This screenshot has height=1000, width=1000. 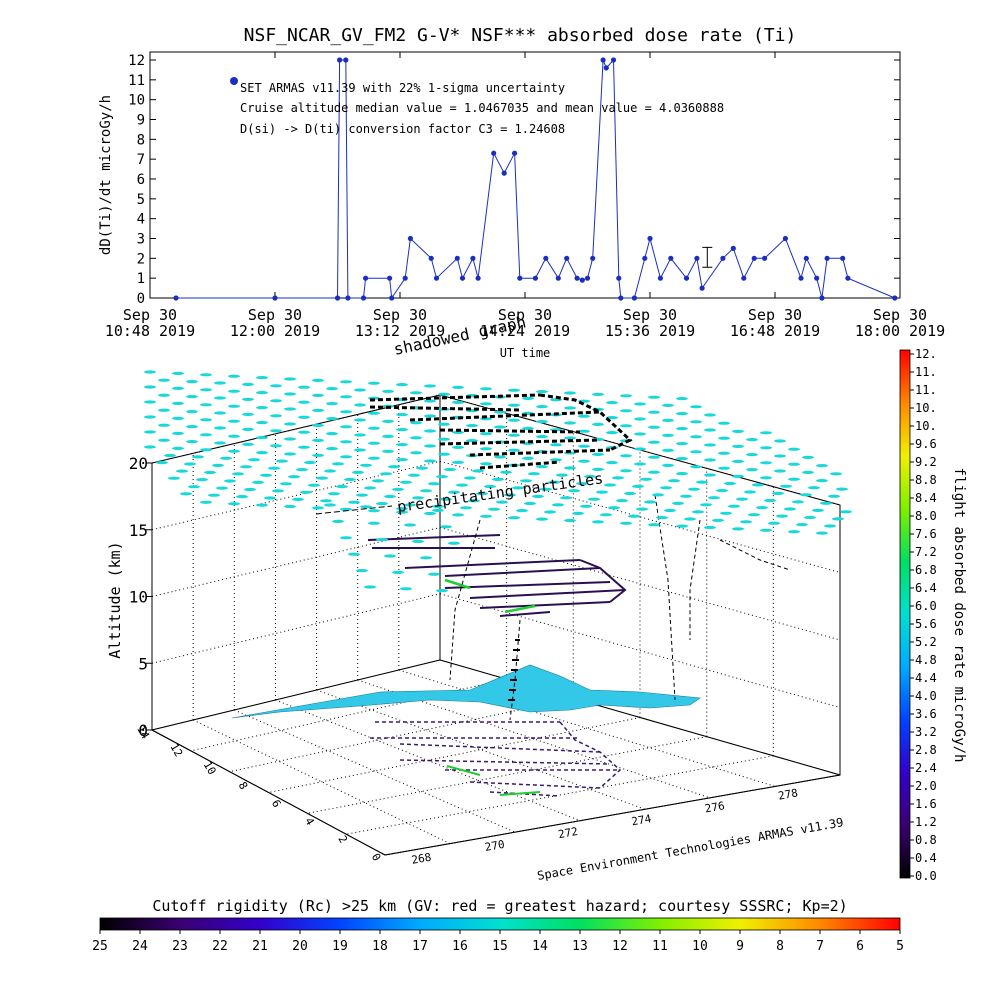 What do you see at coordinates (460, 946) in the screenshot?
I see `cutoff-tick-label: 16` at bounding box center [460, 946].